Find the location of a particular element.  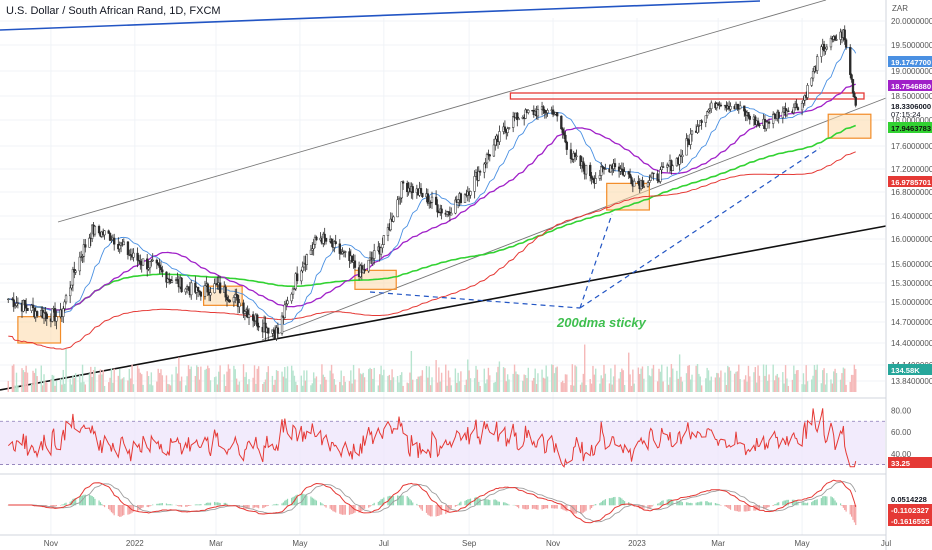

price-tick-label: 15.0000000 is located at coordinates (911, 302).